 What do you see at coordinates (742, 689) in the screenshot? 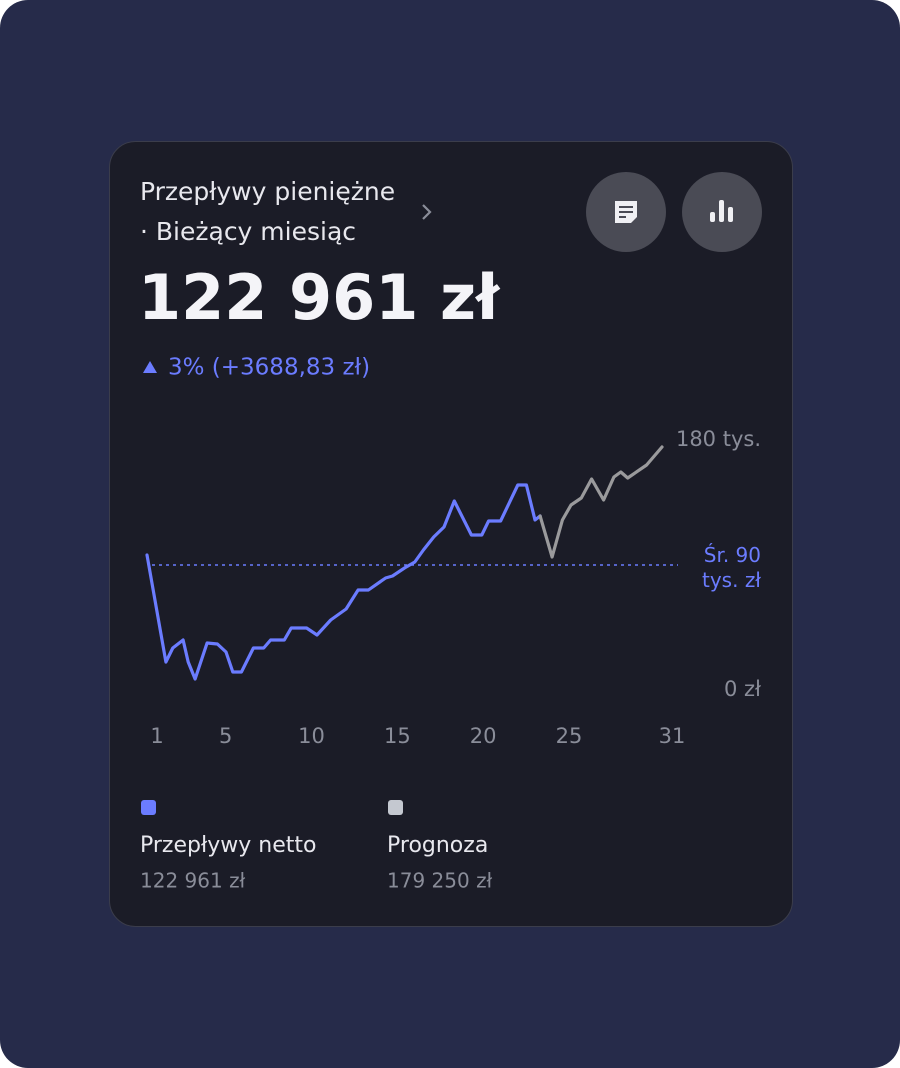
I see `y-tick-label: 0 zł` at bounding box center [742, 689].